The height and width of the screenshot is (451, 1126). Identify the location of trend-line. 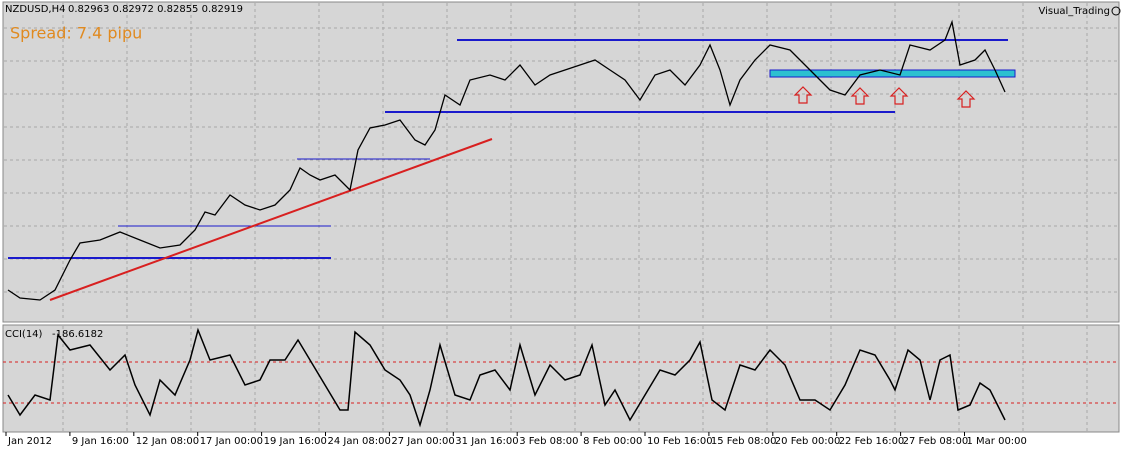
(271, 219).